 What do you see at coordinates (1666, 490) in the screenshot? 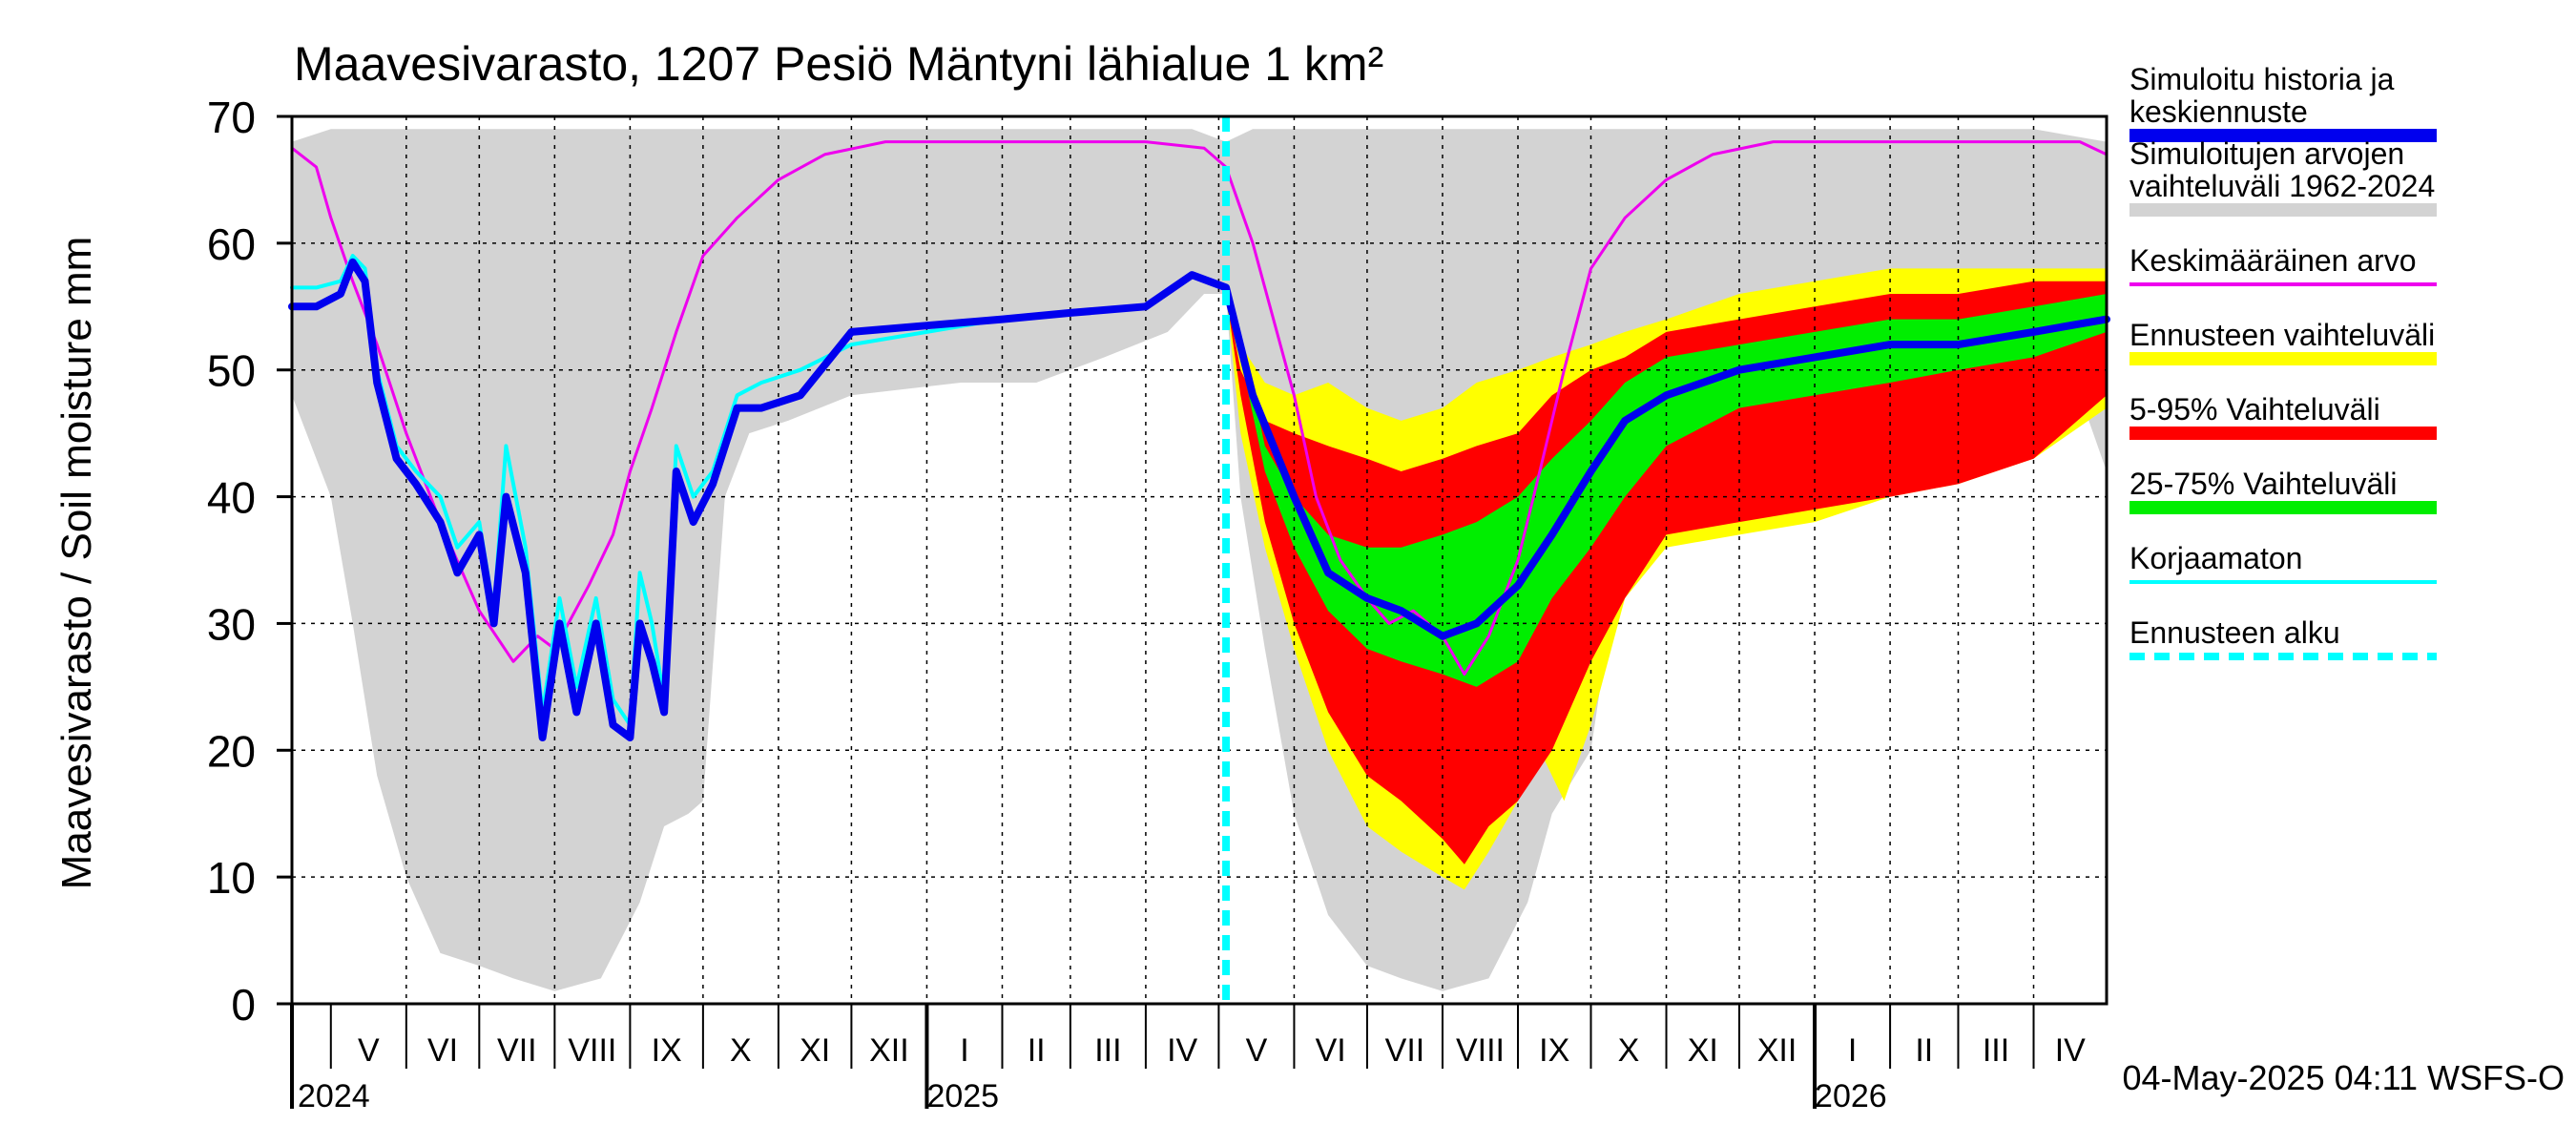
I see `band-25-75-vaihteluva-li` at bounding box center [1666, 490].